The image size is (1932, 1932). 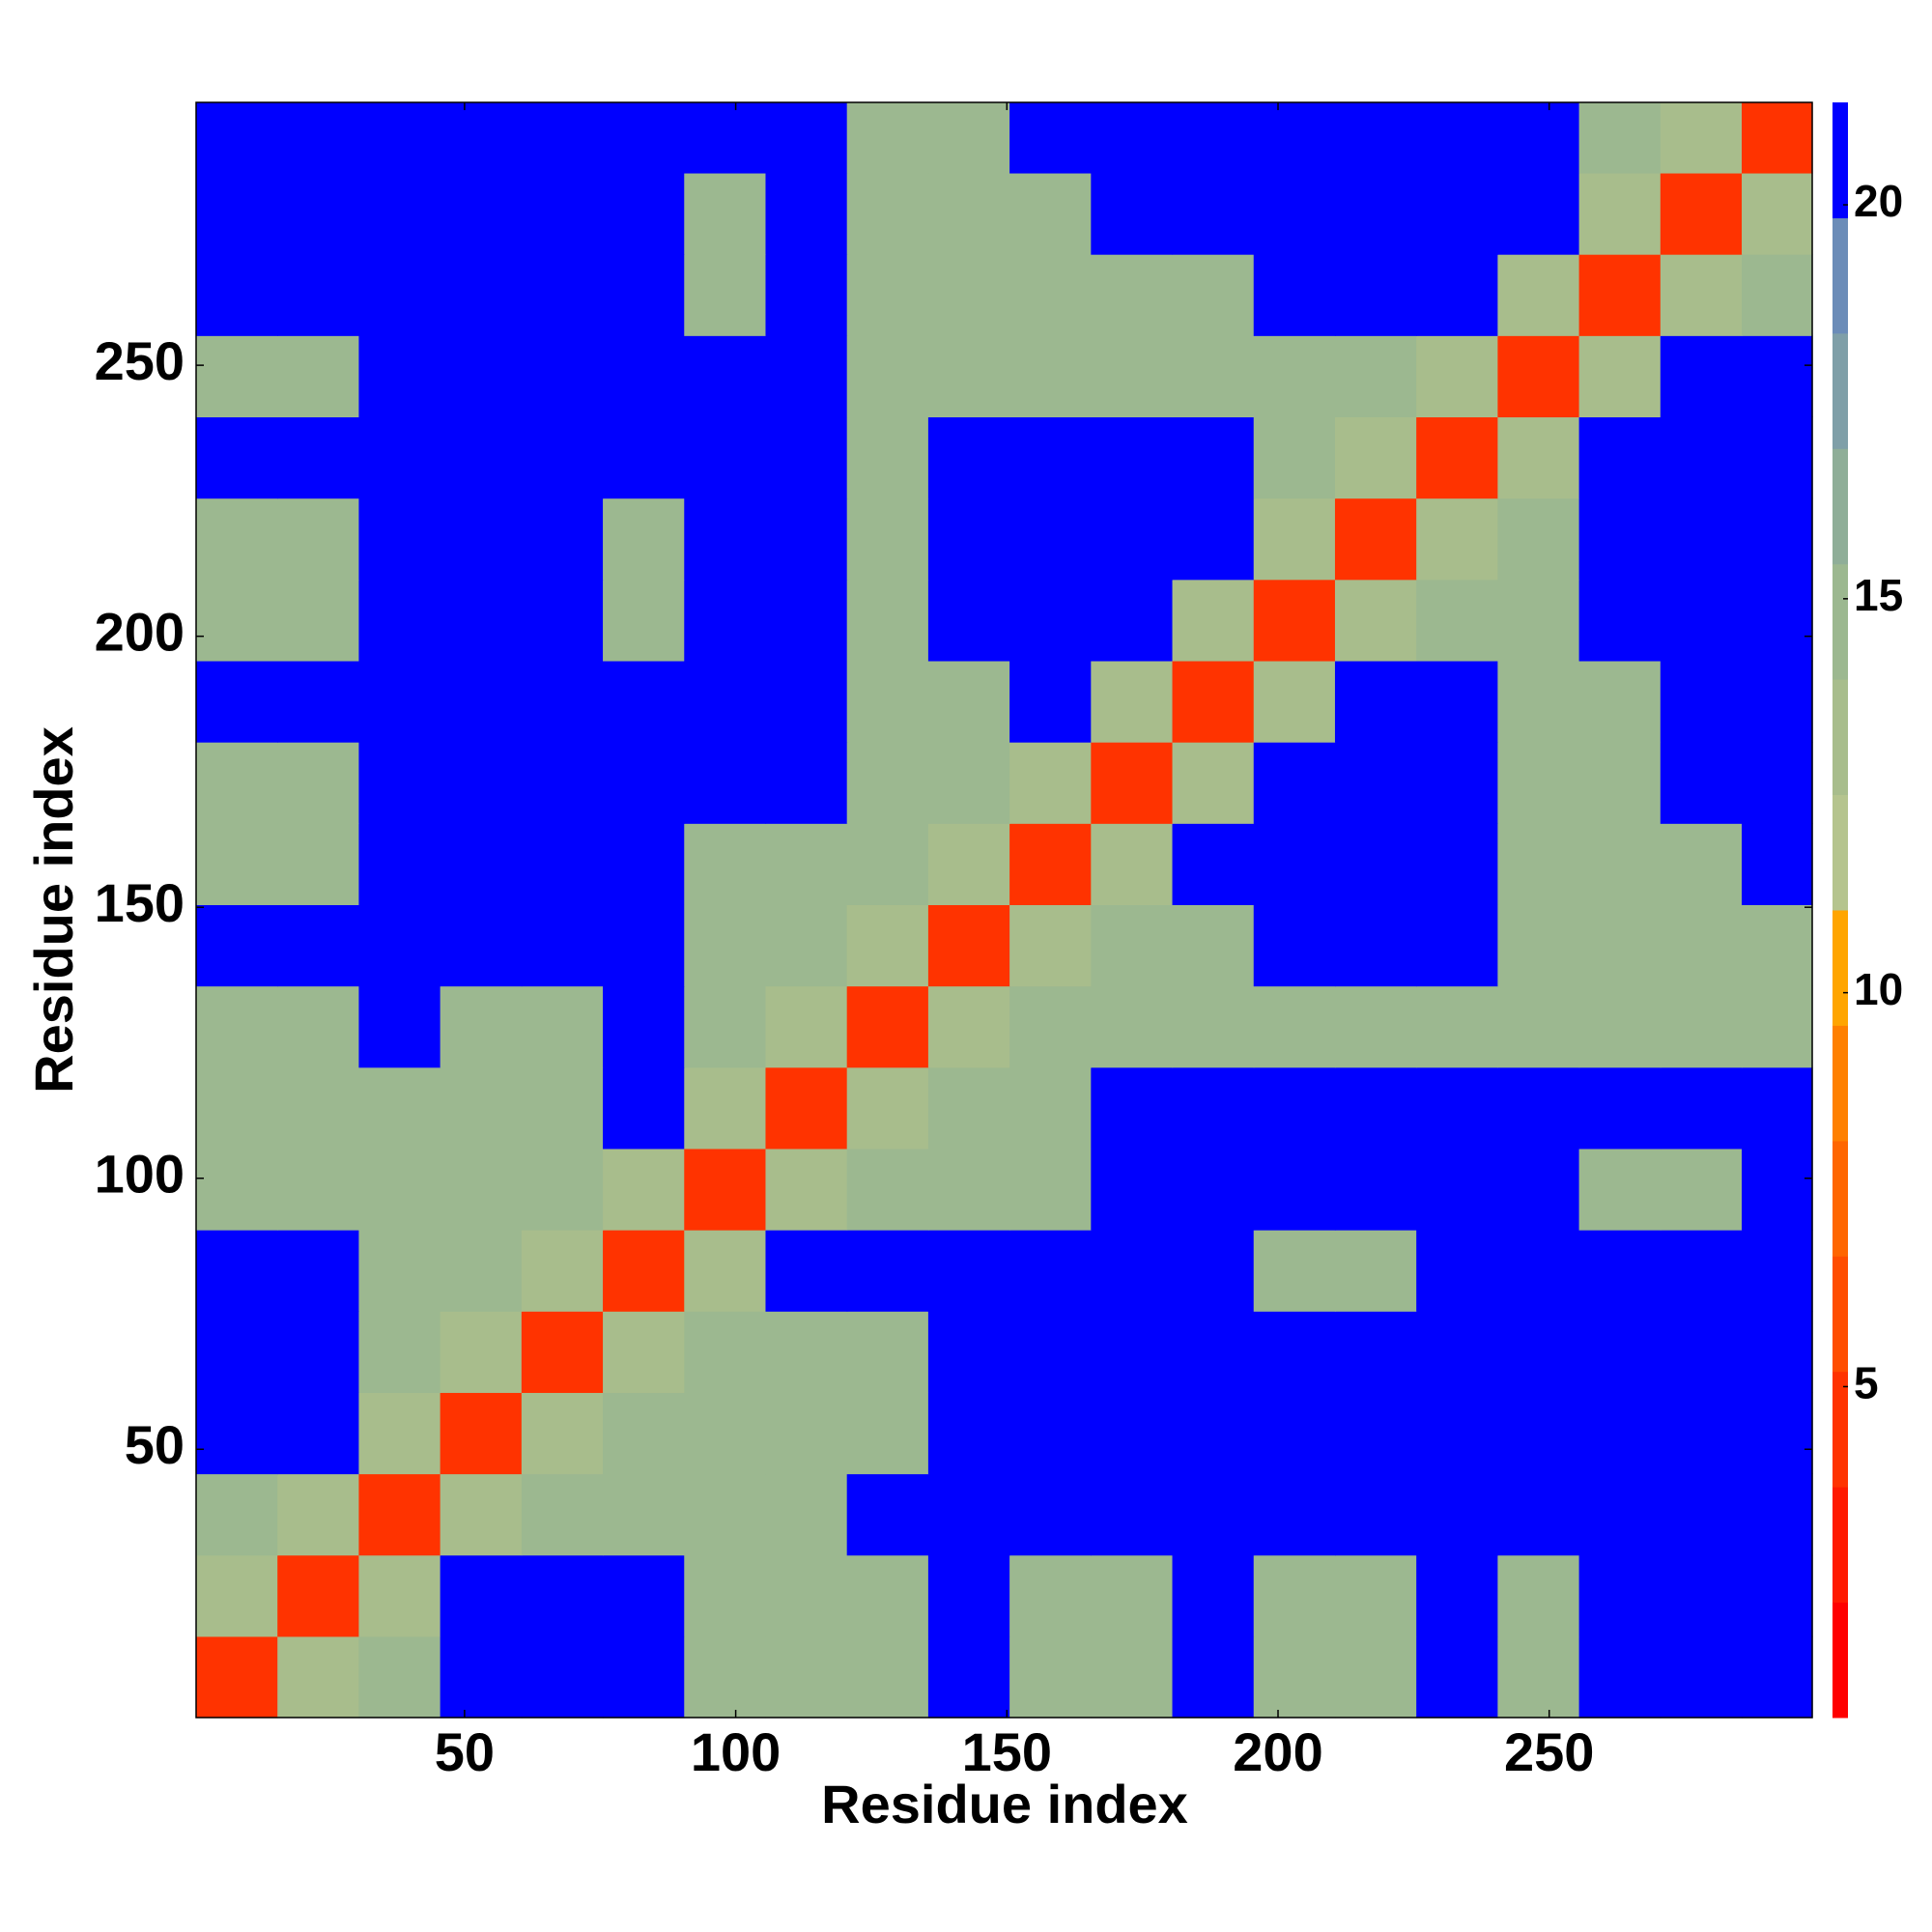 I want to click on x-axis-label: Residue index, so click(x=1005, y=1804).